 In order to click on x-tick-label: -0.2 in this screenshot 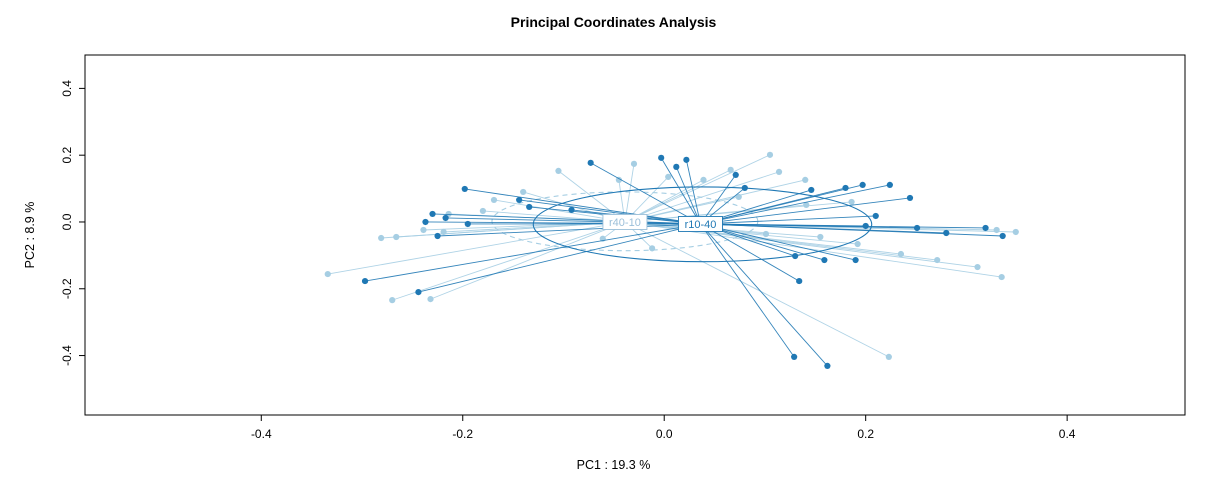, I will do `click(462, 434)`.